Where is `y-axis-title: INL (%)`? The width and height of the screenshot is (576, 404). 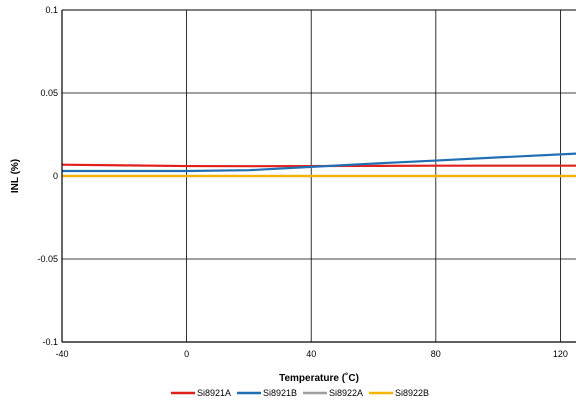 y-axis-title: INL (%) is located at coordinates (15, 176).